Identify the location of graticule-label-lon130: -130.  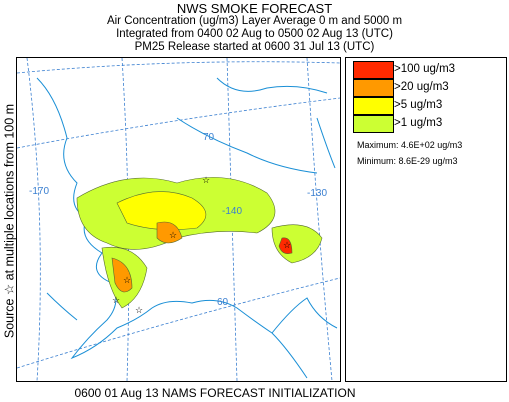
(317, 193).